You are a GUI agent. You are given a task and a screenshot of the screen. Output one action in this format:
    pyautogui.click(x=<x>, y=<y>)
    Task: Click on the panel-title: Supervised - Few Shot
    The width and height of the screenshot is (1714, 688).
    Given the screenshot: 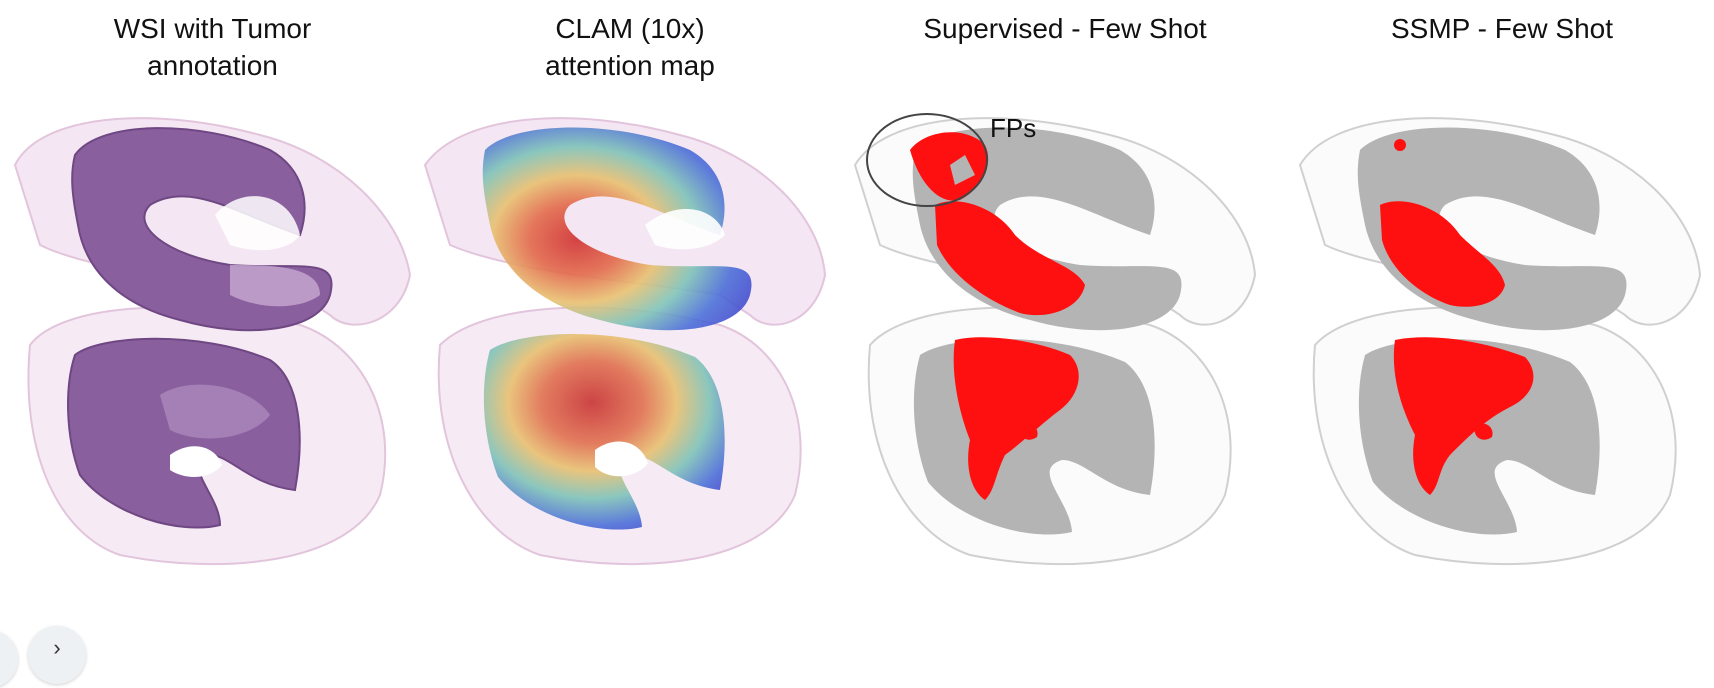 What is the action you would take?
    pyautogui.click(x=1065, y=28)
    